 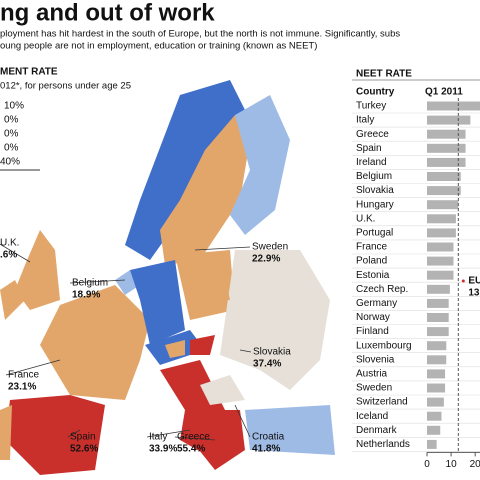 I want to click on category-label: Switzerland, so click(x=382, y=402).